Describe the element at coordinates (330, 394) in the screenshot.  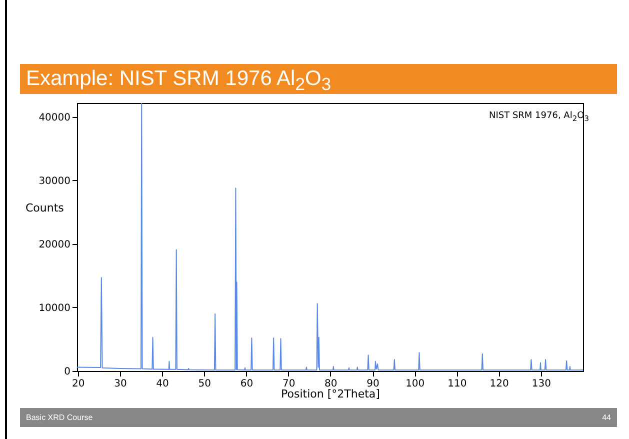
I see `x-axis-title: Position [°2Theta]` at that location.